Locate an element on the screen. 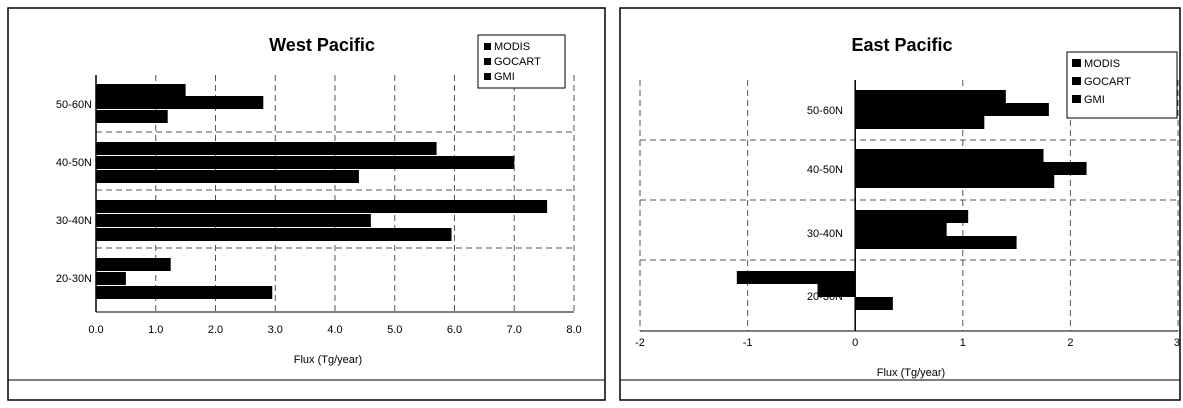 The height and width of the screenshot is (408, 1183). east-pacific-x-tick-label: 3 is located at coordinates (1177, 343).